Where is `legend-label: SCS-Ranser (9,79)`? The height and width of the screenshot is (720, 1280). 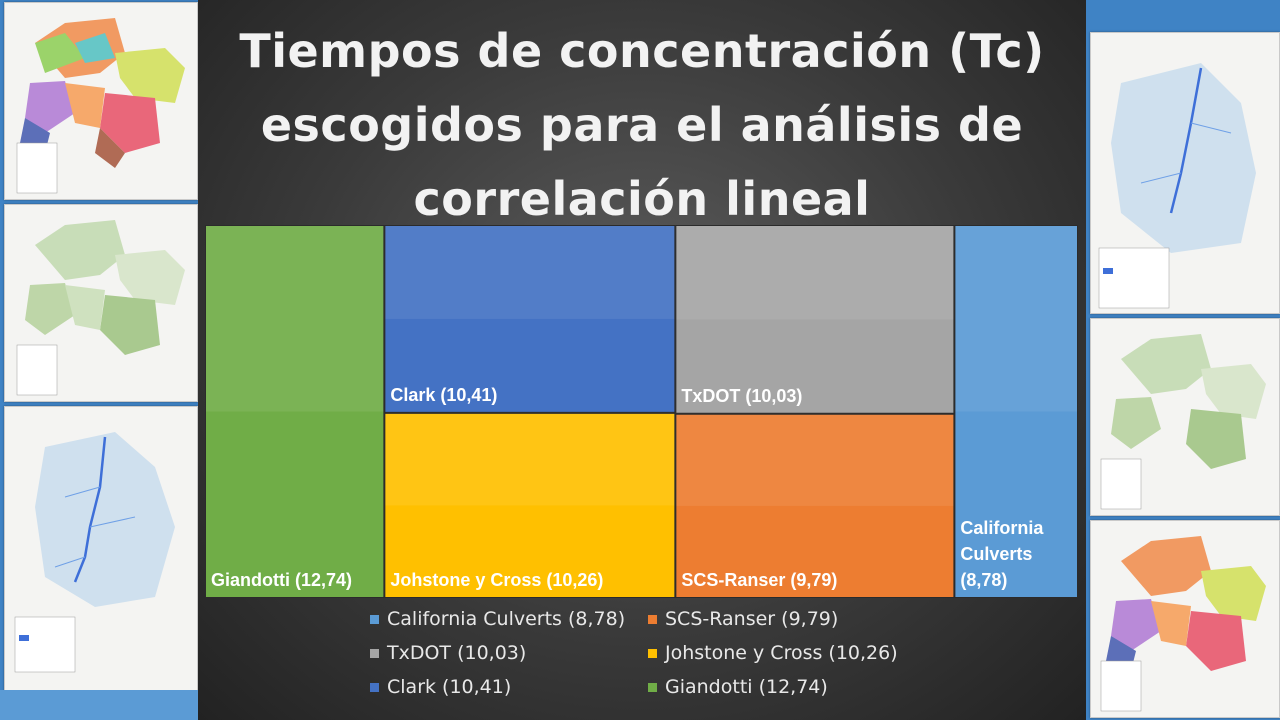 legend-label: SCS-Ranser (9,79) is located at coordinates (752, 619).